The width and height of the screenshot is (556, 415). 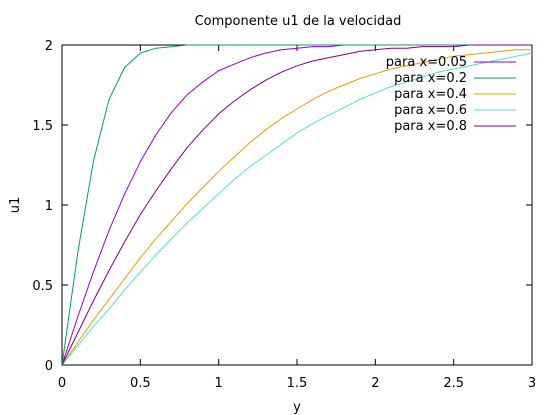 What do you see at coordinates (298, 21) in the screenshot?
I see `chart-title: Componente u1 de la velocidad` at bounding box center [298, 21].